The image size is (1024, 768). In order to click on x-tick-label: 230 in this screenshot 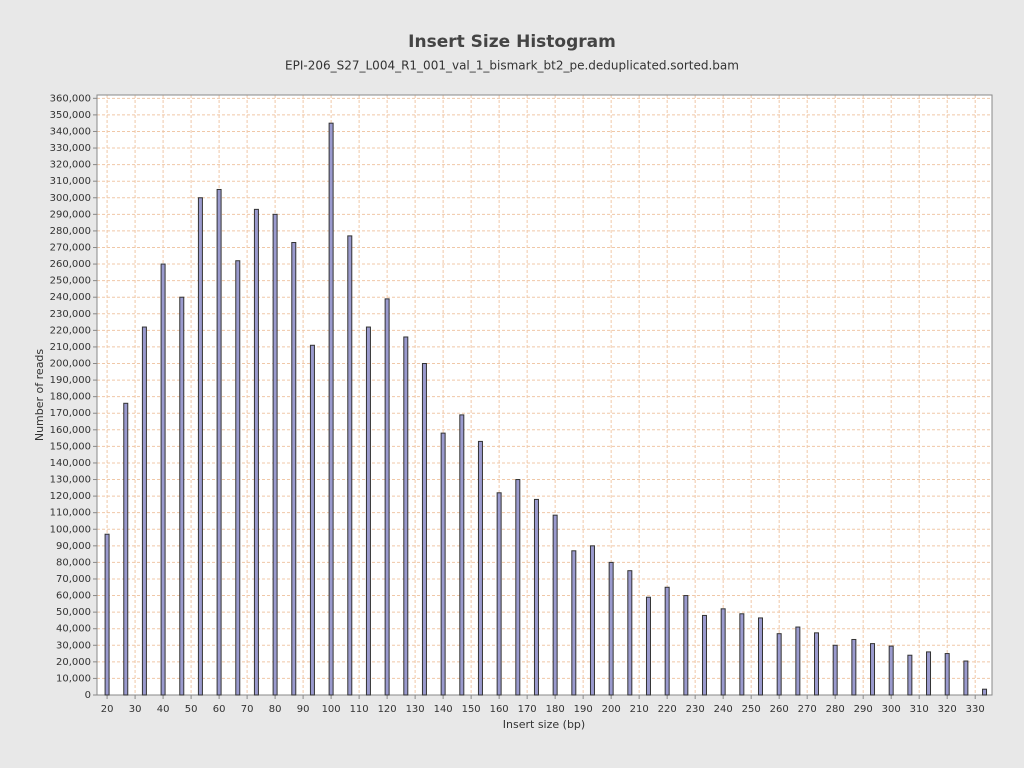, I will do `click(695, 709)`.